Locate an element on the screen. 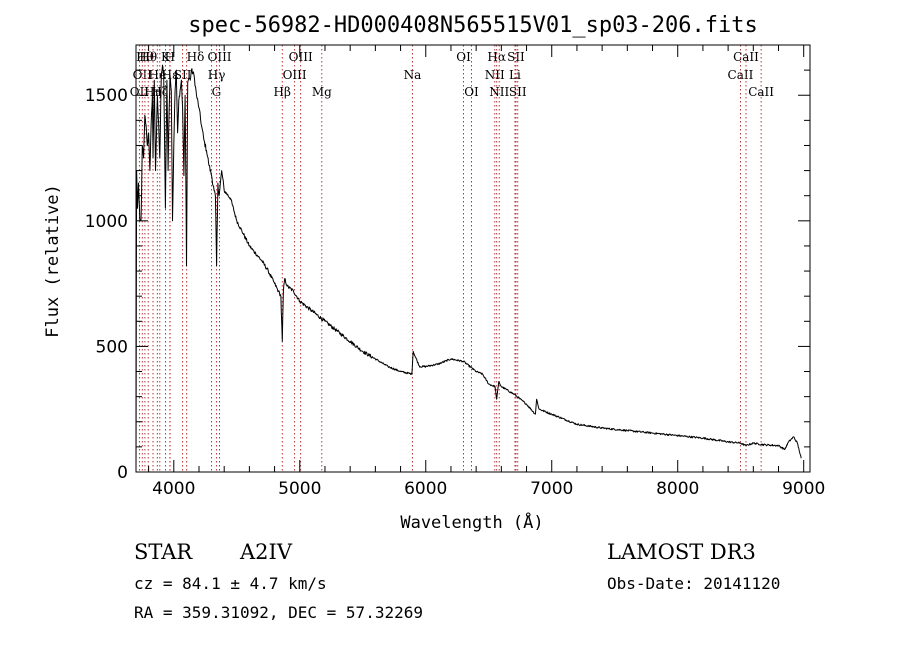 The height and width of the screenshot is (649, 900). y-tick-label: 0 is located at coordinates (122, 473).